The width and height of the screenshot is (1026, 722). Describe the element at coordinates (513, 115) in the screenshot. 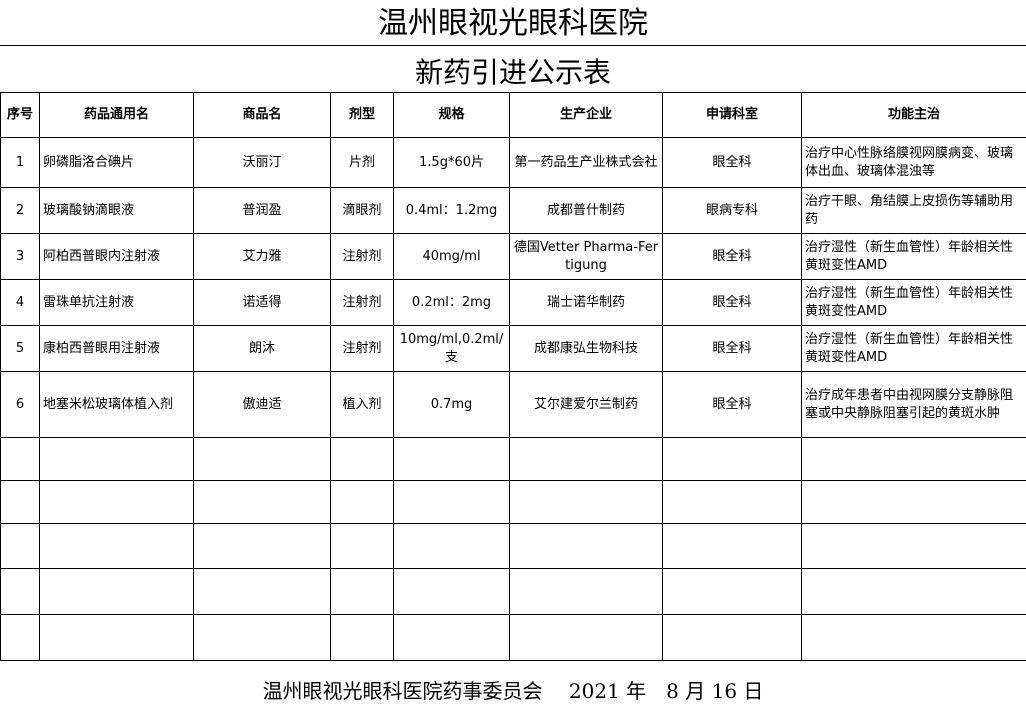

I see `header-row: 序号药品通用名商品名剂型规格生产企业申请科室功能主治` at that location.